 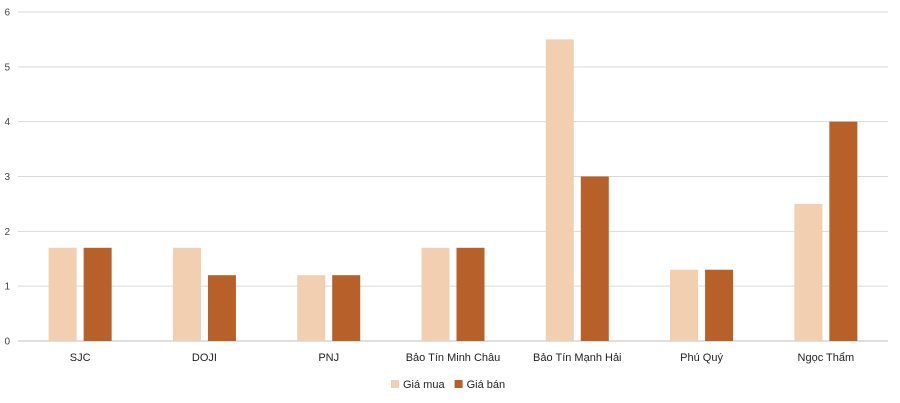 I want to click on x-tick-label: Ngọc Thẩm, so click(x=826, y=358).